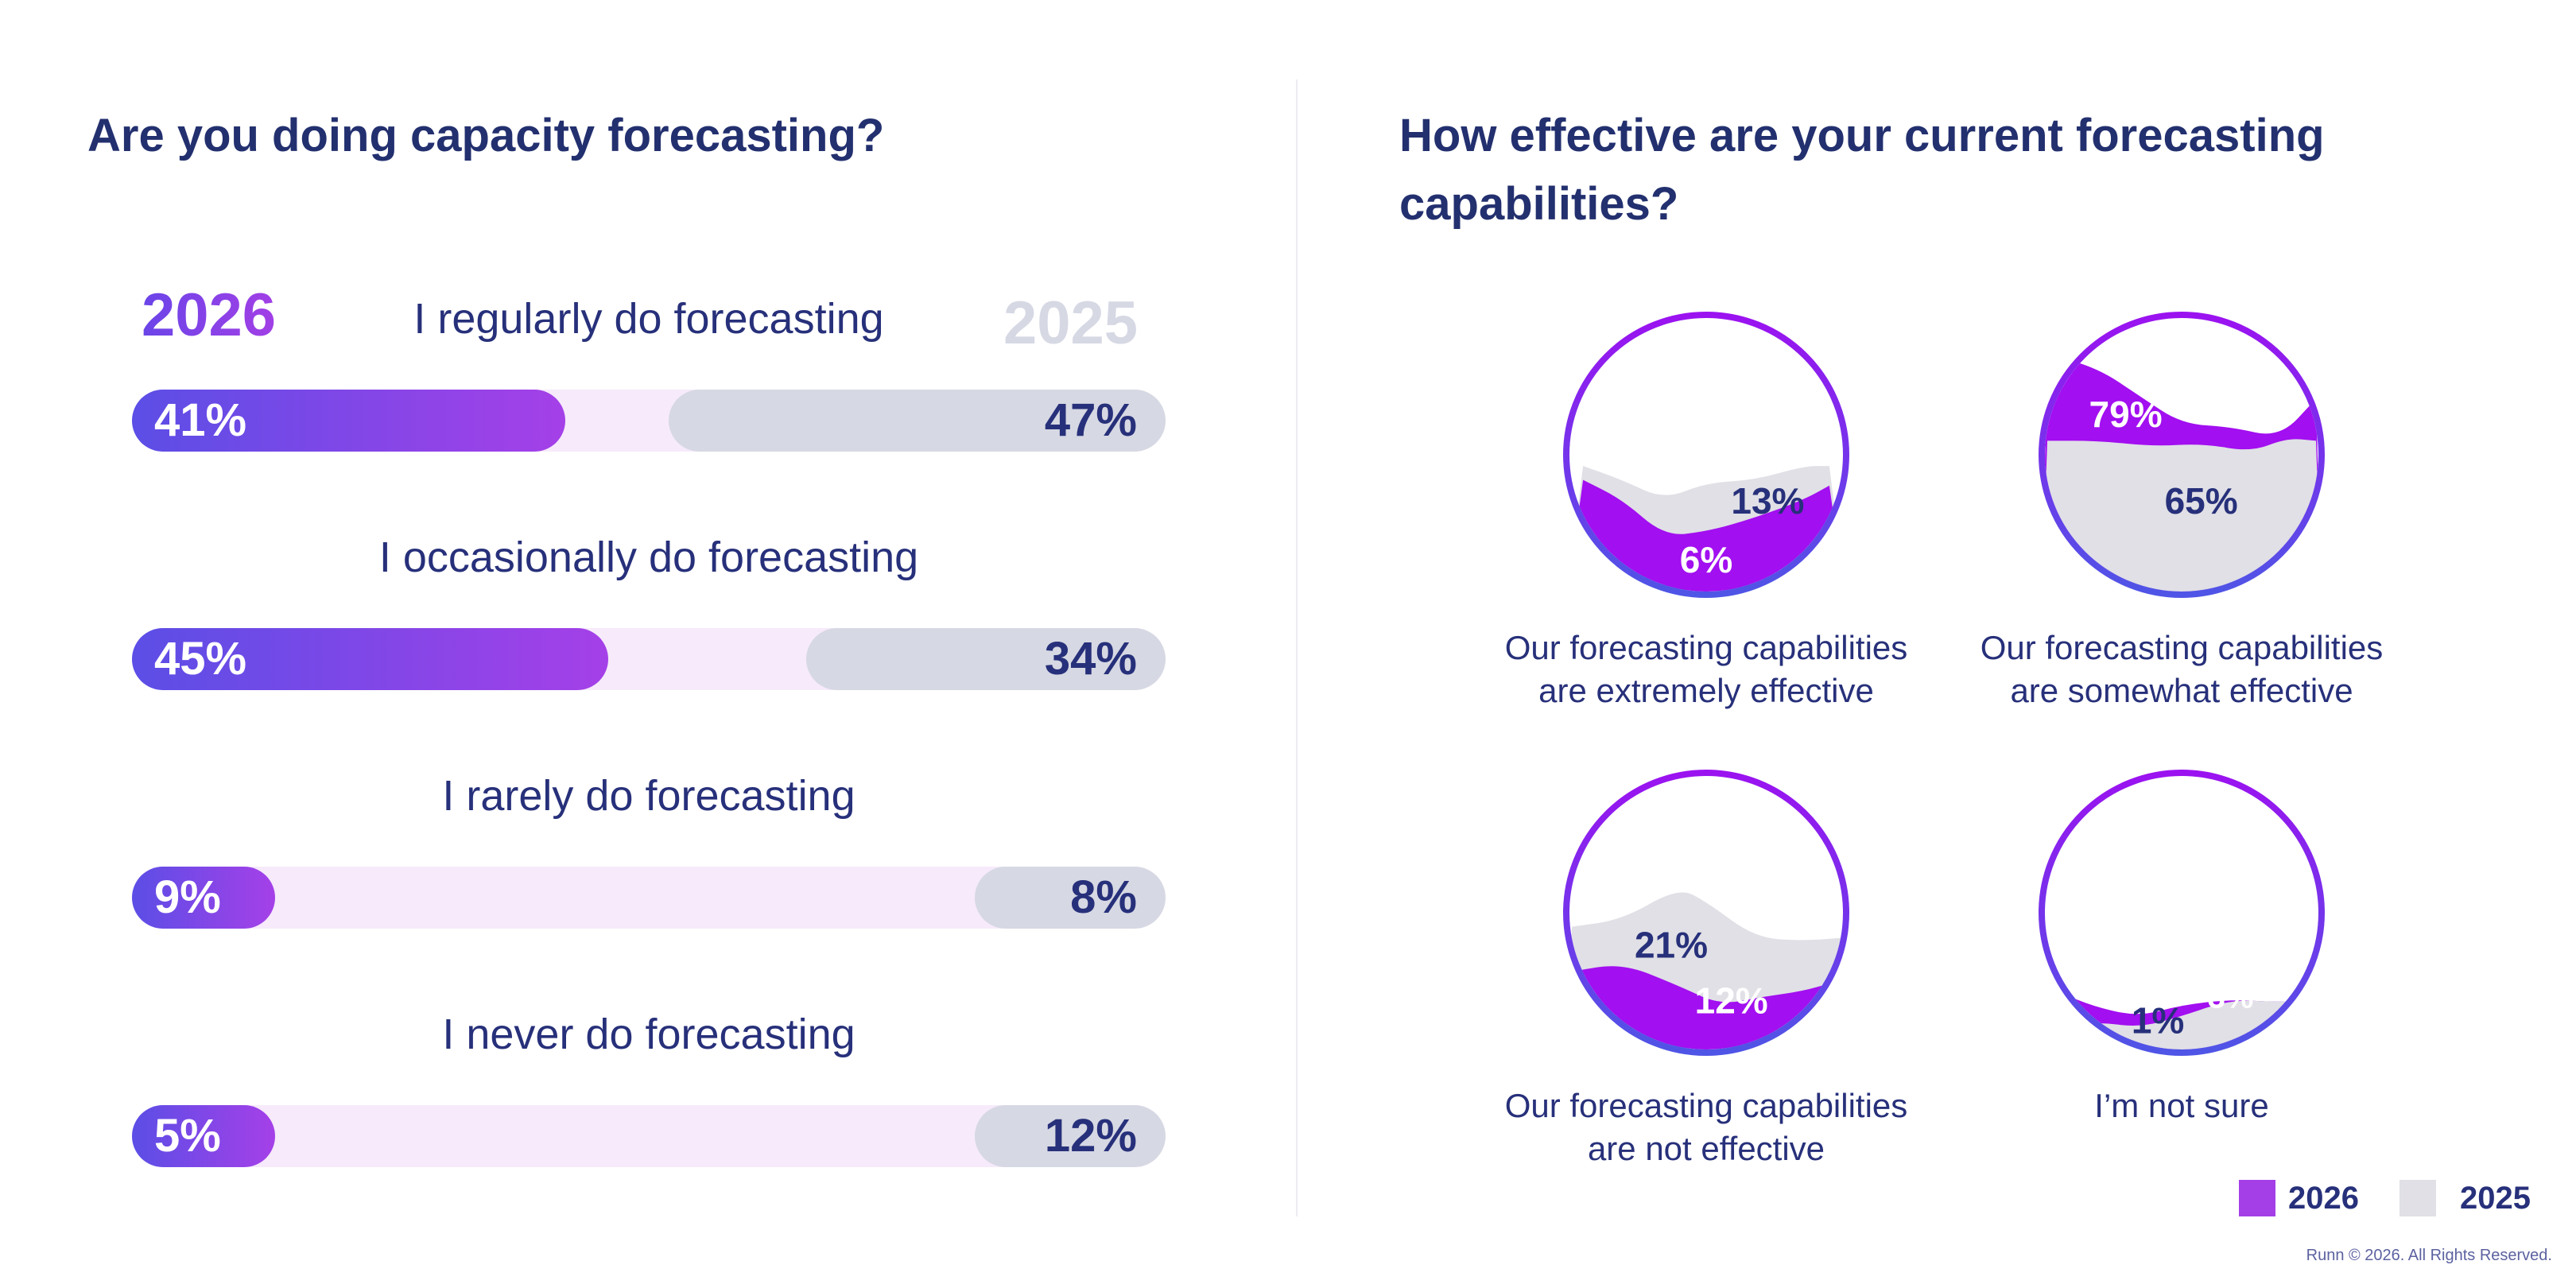  I want to click on legend-label-2026: 2026, so click(2324, 1199).